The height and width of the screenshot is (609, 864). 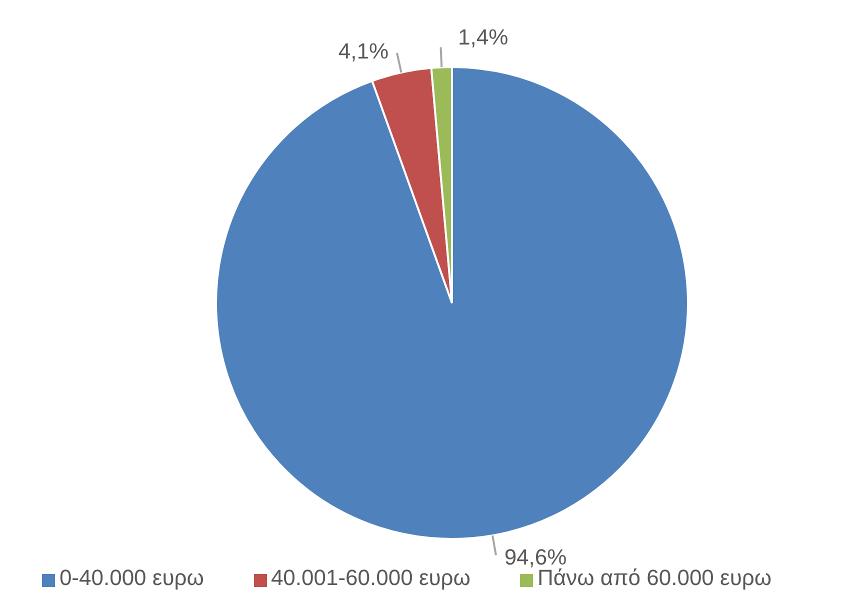 I want to click on data-label: 4,1%, so click(x=363, y=51).